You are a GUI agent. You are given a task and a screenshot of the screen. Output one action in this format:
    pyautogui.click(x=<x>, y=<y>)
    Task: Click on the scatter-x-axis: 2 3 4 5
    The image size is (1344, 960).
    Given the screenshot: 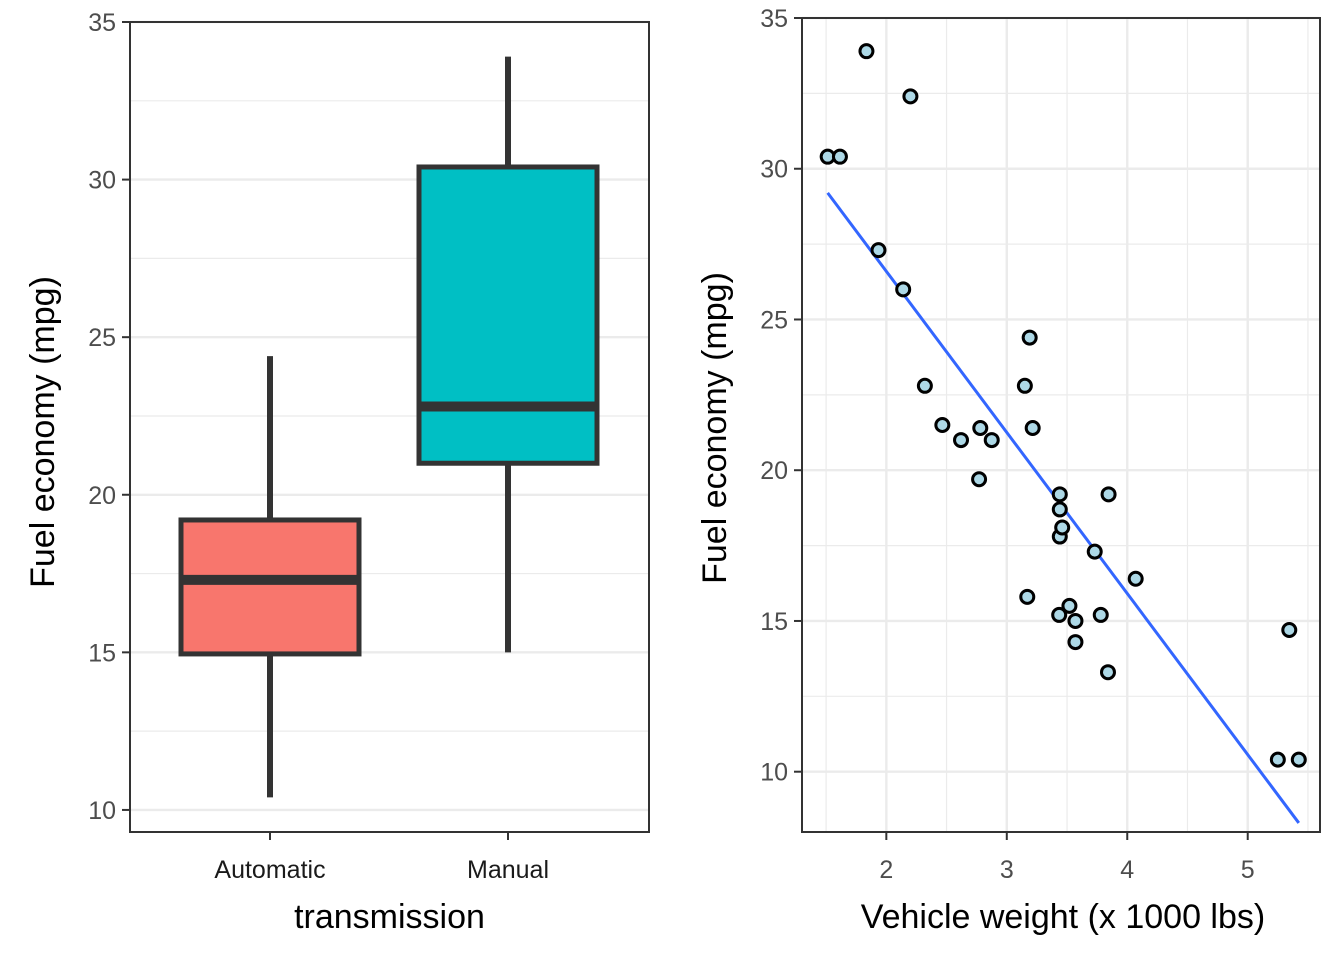 What is the action you would take?
    pyautogui.click(x=1067, y=858)
    